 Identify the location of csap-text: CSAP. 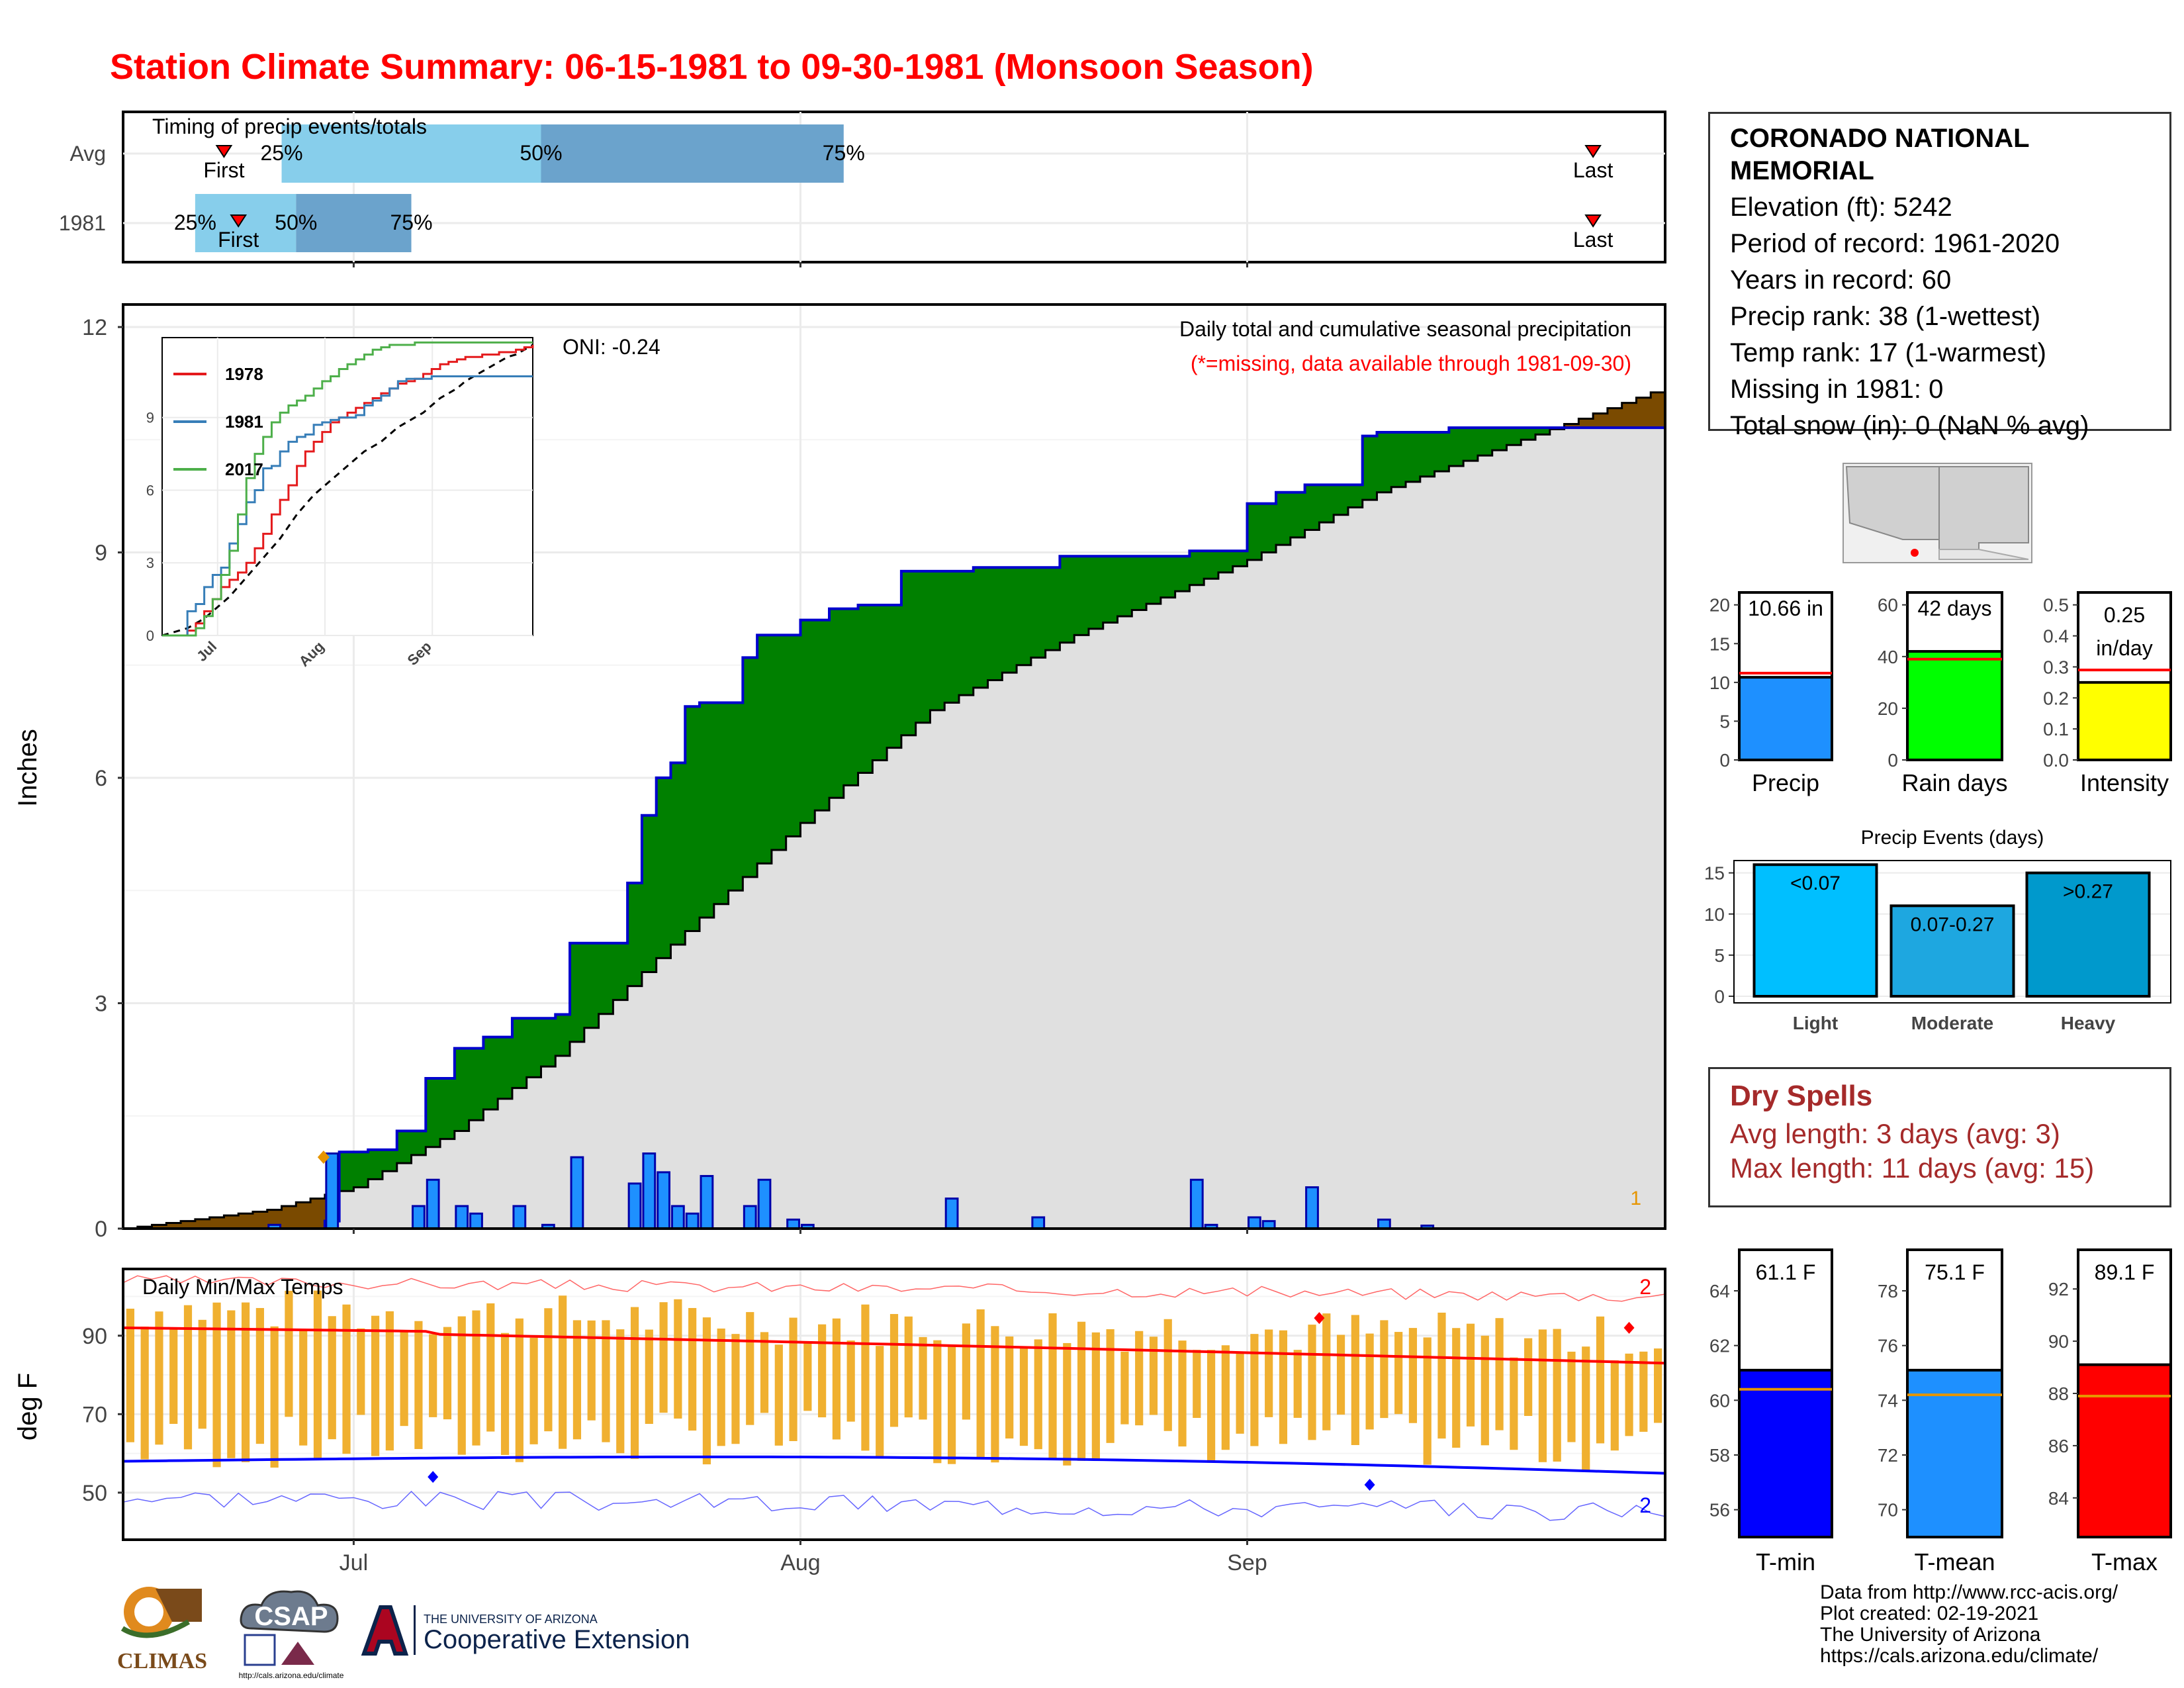
(291, 1616).